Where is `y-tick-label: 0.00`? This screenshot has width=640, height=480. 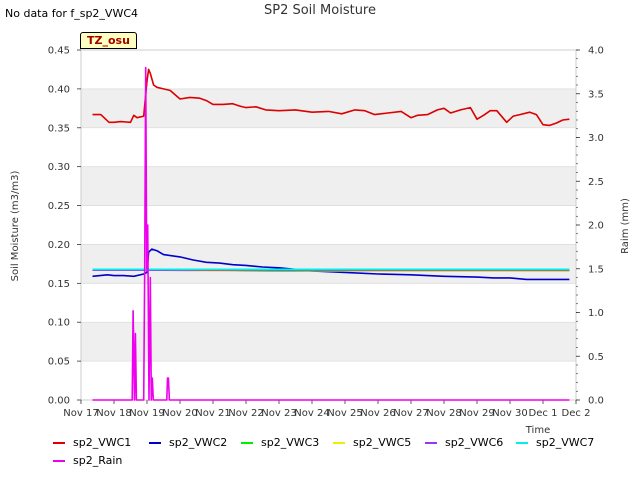
y-tick-label: 0.00 is located at coordinates (59, 401).